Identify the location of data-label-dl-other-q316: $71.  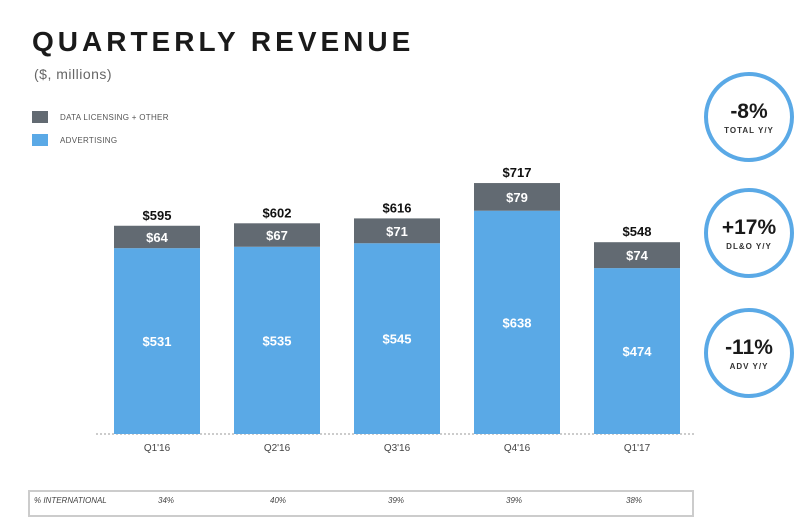
(397, 231).